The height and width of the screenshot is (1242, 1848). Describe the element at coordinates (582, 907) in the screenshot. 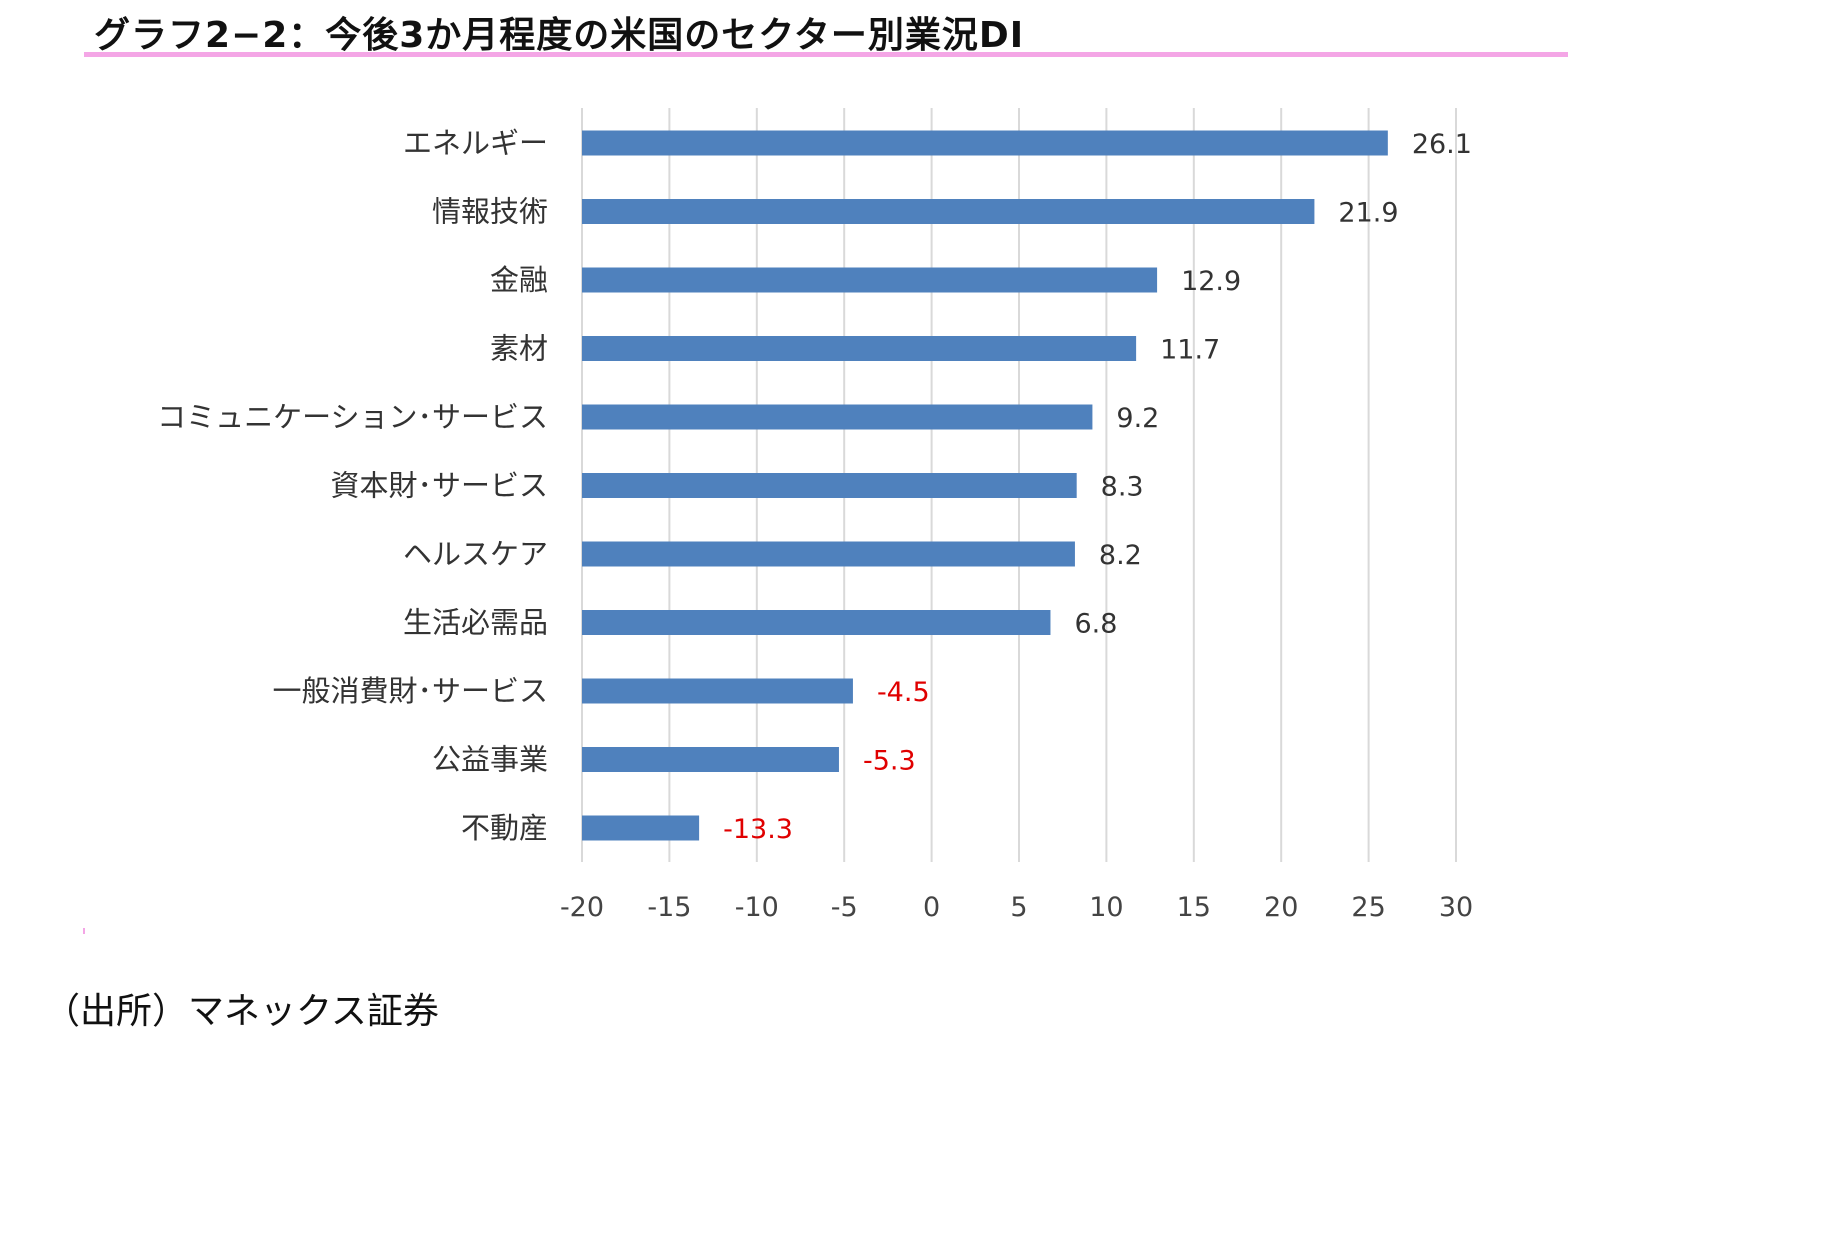

I see `x-tick-label: -20` at that location.